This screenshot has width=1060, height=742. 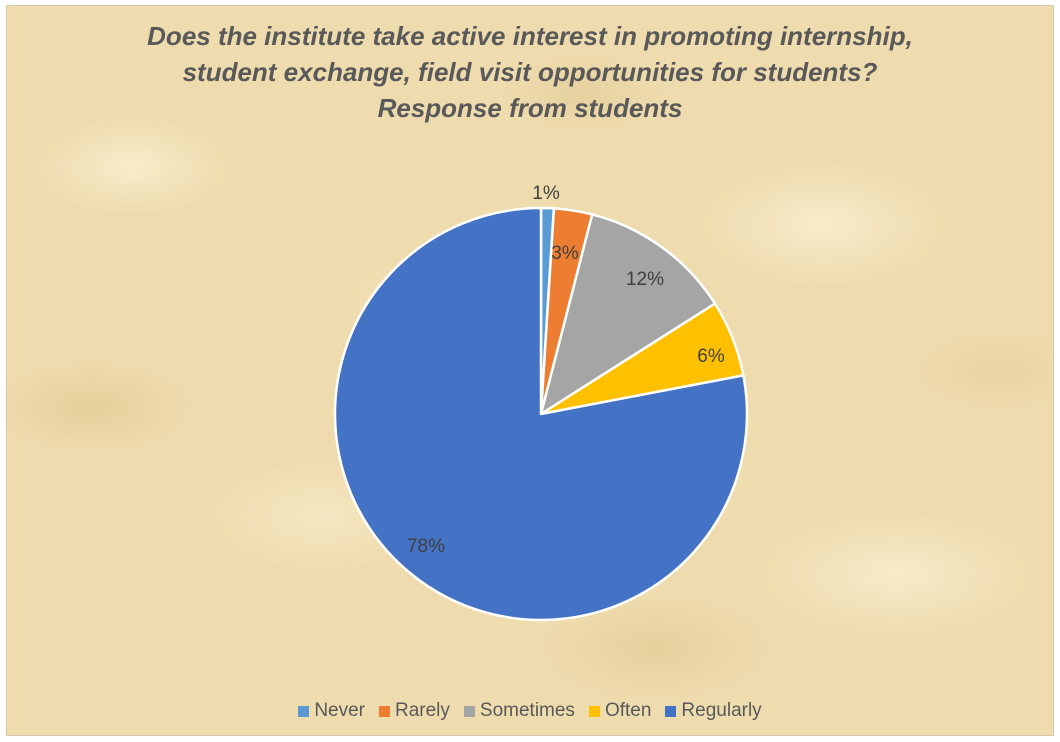 What do you see at coordinates (671, 711) in the screenshot?
I see `legend-swatch-regularly` at bounding box center [671, 711].